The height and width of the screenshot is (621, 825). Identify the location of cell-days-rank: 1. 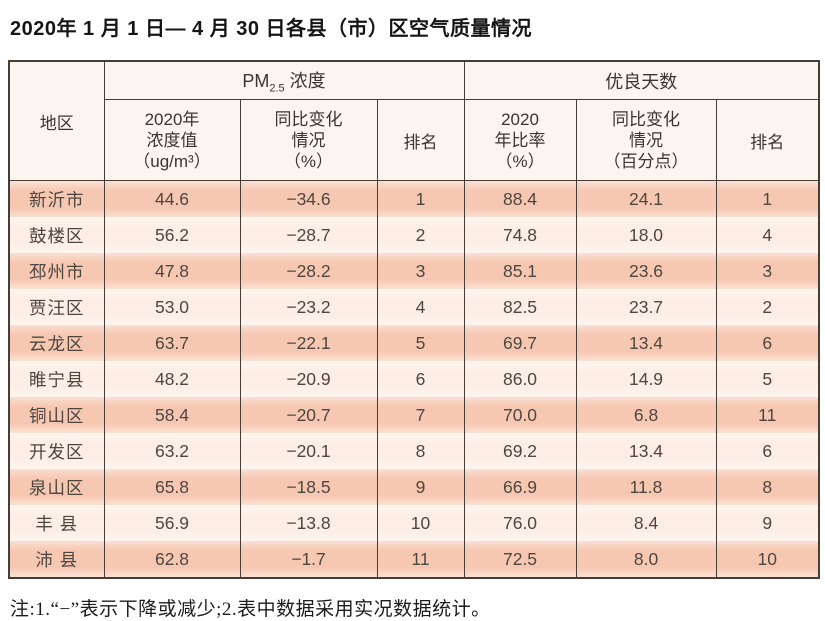
(767, 198).